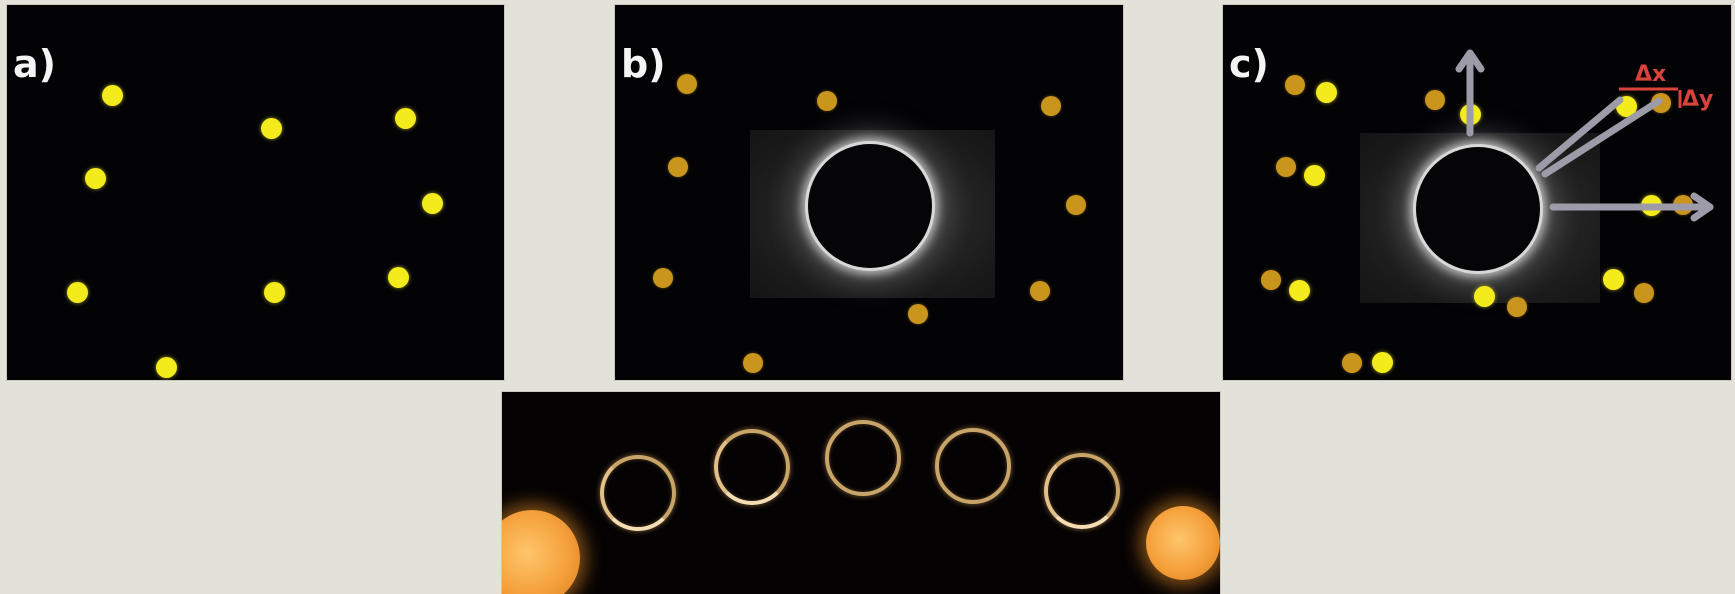 This screenshot has height=594, width=1735. What do you see at coordinates (643, 64) in the screenshot?
I see `panel-b-label: b)` at bounding box center [643, 64].